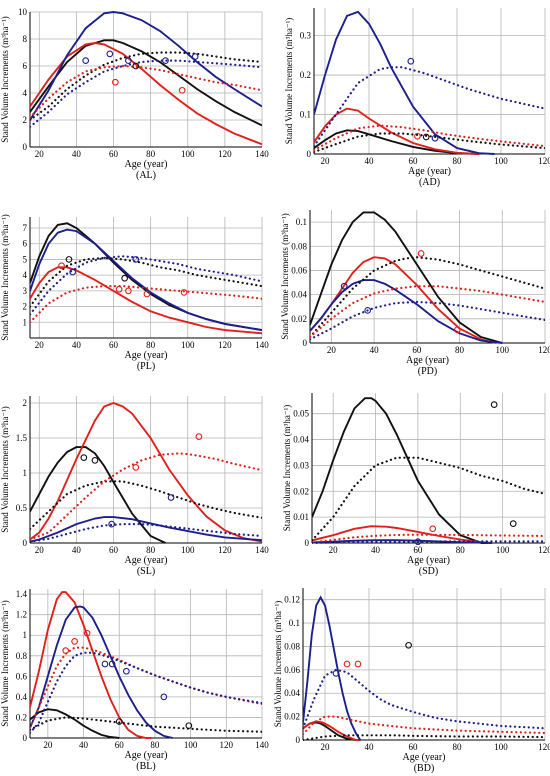  Describe the element at coordinates (427, 371) in the screenshot. I see `panel-tag: (PD)` at that location.